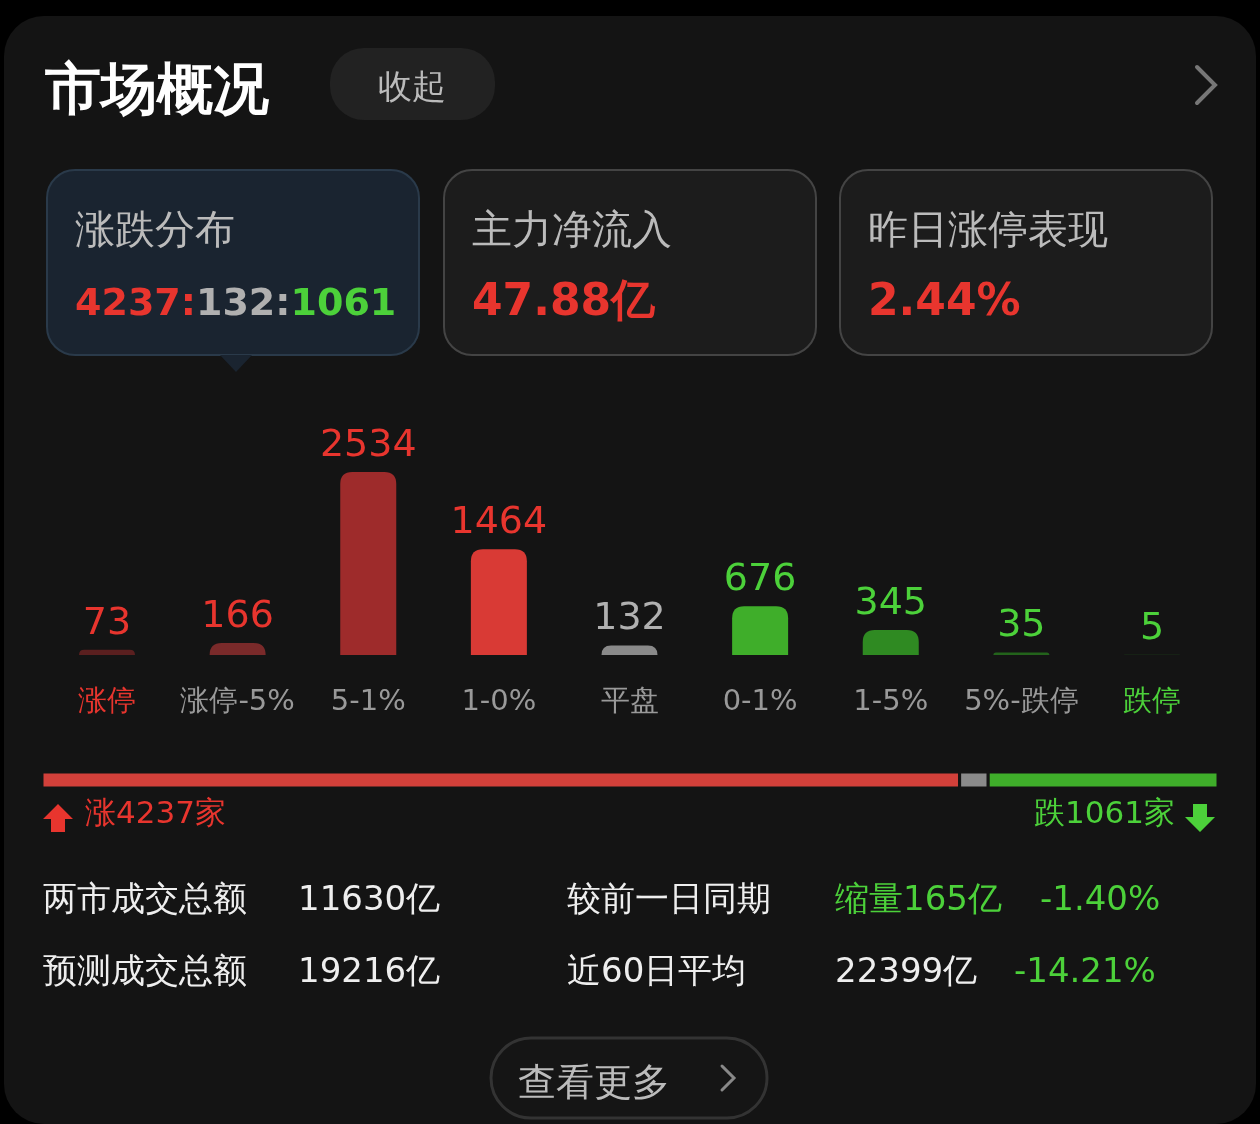 The width and height of the screenshot is (1260, 1124). What do you see at coordinates (657, 970) in the screenshot?
I see `text: 近60日平均` at bounding box center [657, 970].